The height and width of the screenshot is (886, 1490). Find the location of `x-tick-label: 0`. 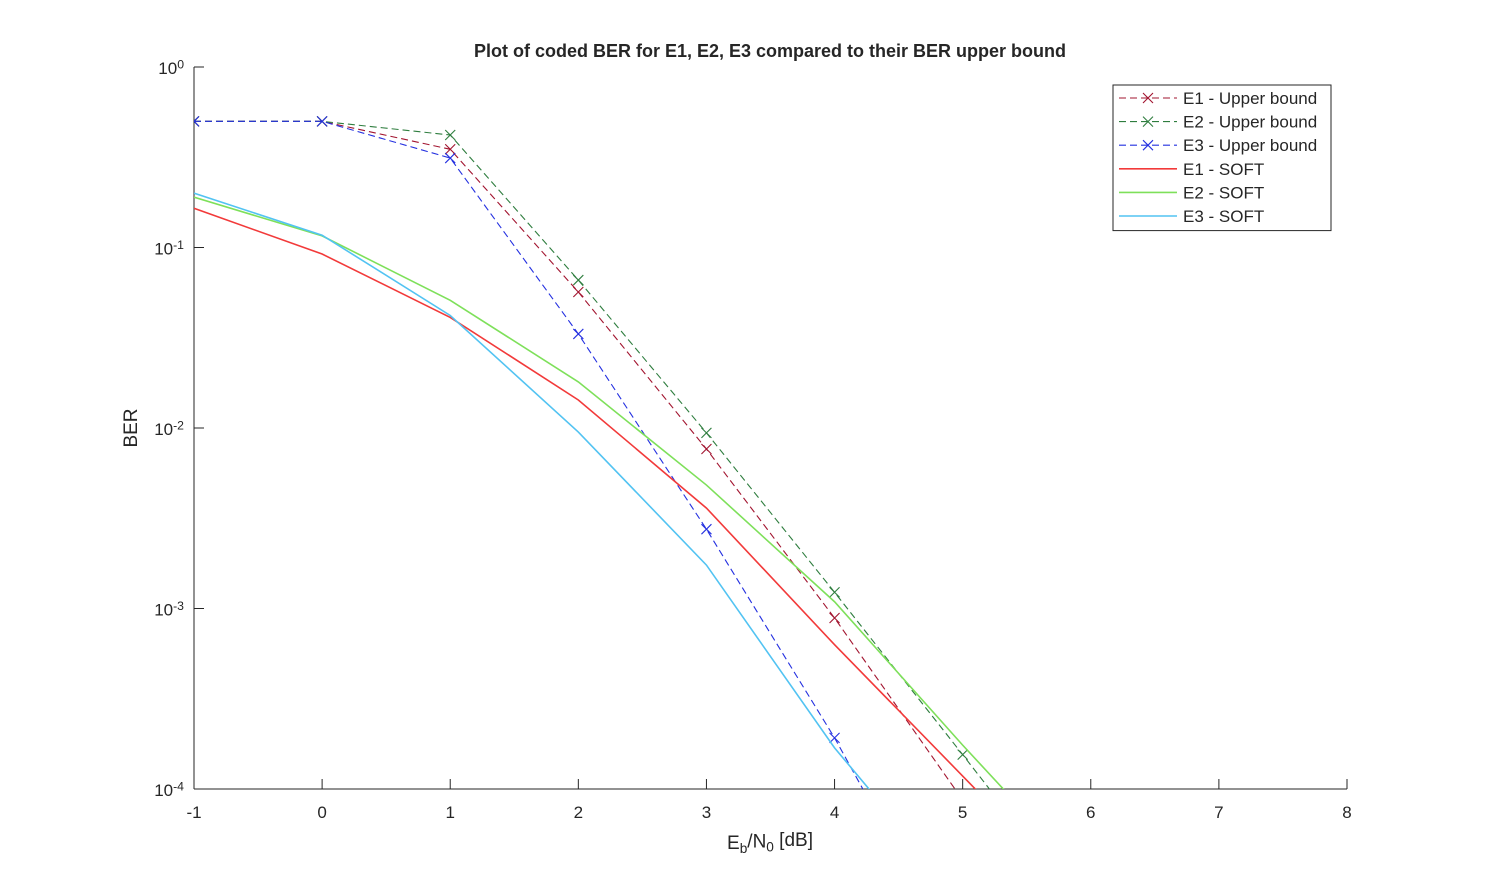

x-tick-label: 0 is located at coordinates (321, 812).